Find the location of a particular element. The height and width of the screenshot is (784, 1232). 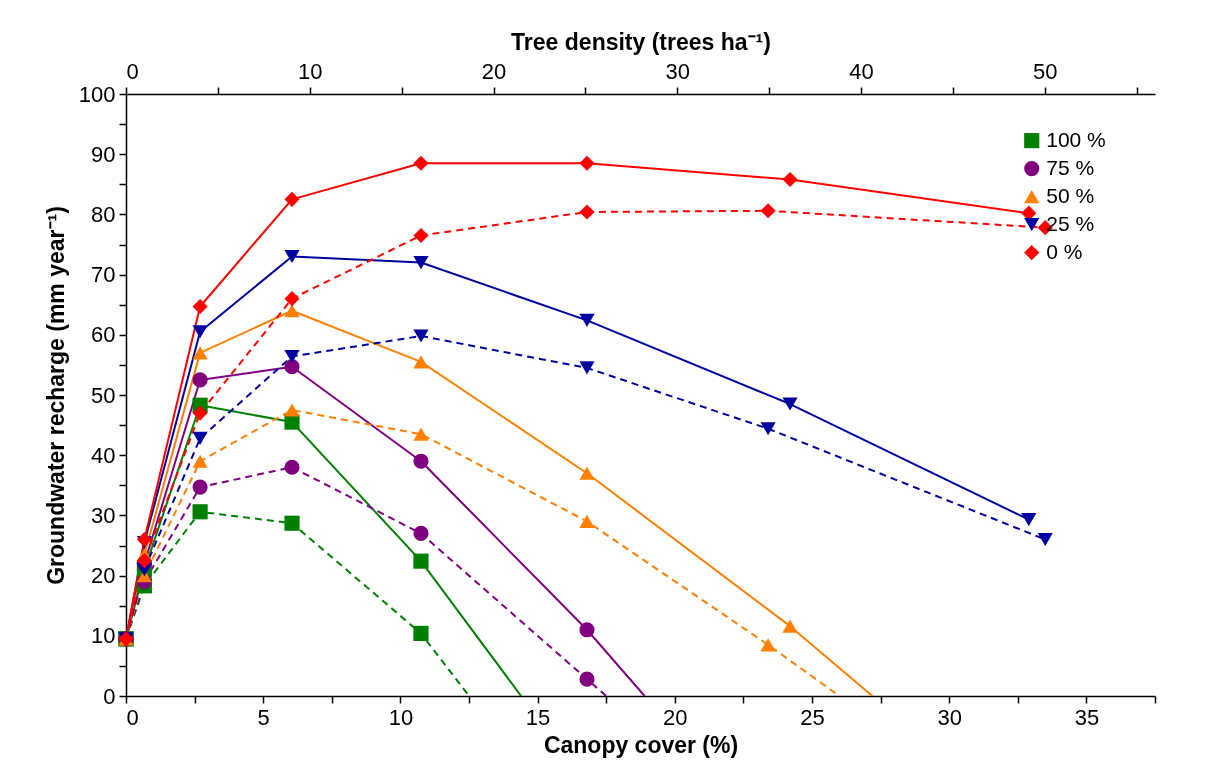

y-tick-label: 10 is located at coordinates (103, 636).